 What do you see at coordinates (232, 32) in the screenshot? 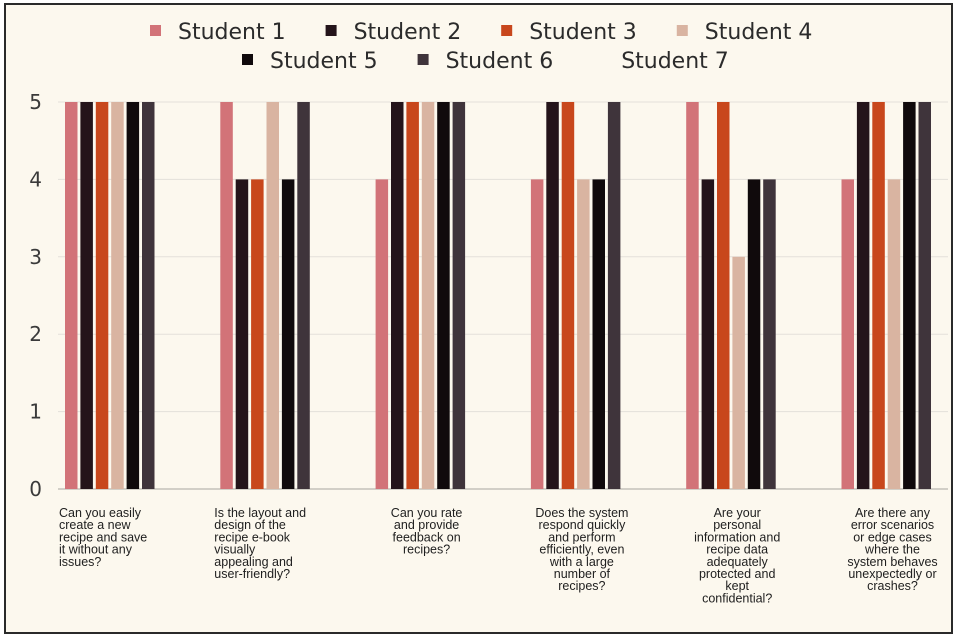
I see `legend-label: Student 1` at bounding box center [232, 32].